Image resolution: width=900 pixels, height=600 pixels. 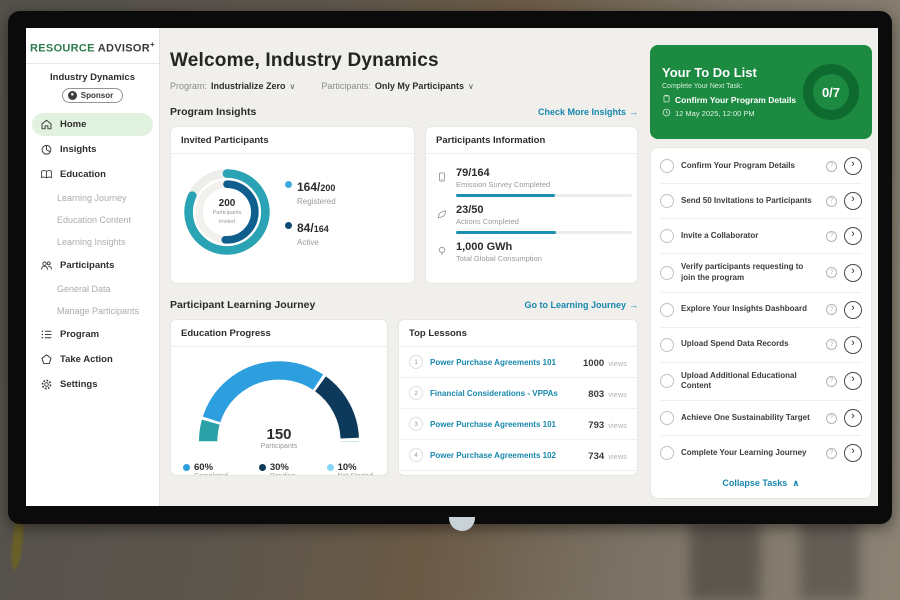 I want to click on link-label: Check More Insights, so click(x=581, y=112).